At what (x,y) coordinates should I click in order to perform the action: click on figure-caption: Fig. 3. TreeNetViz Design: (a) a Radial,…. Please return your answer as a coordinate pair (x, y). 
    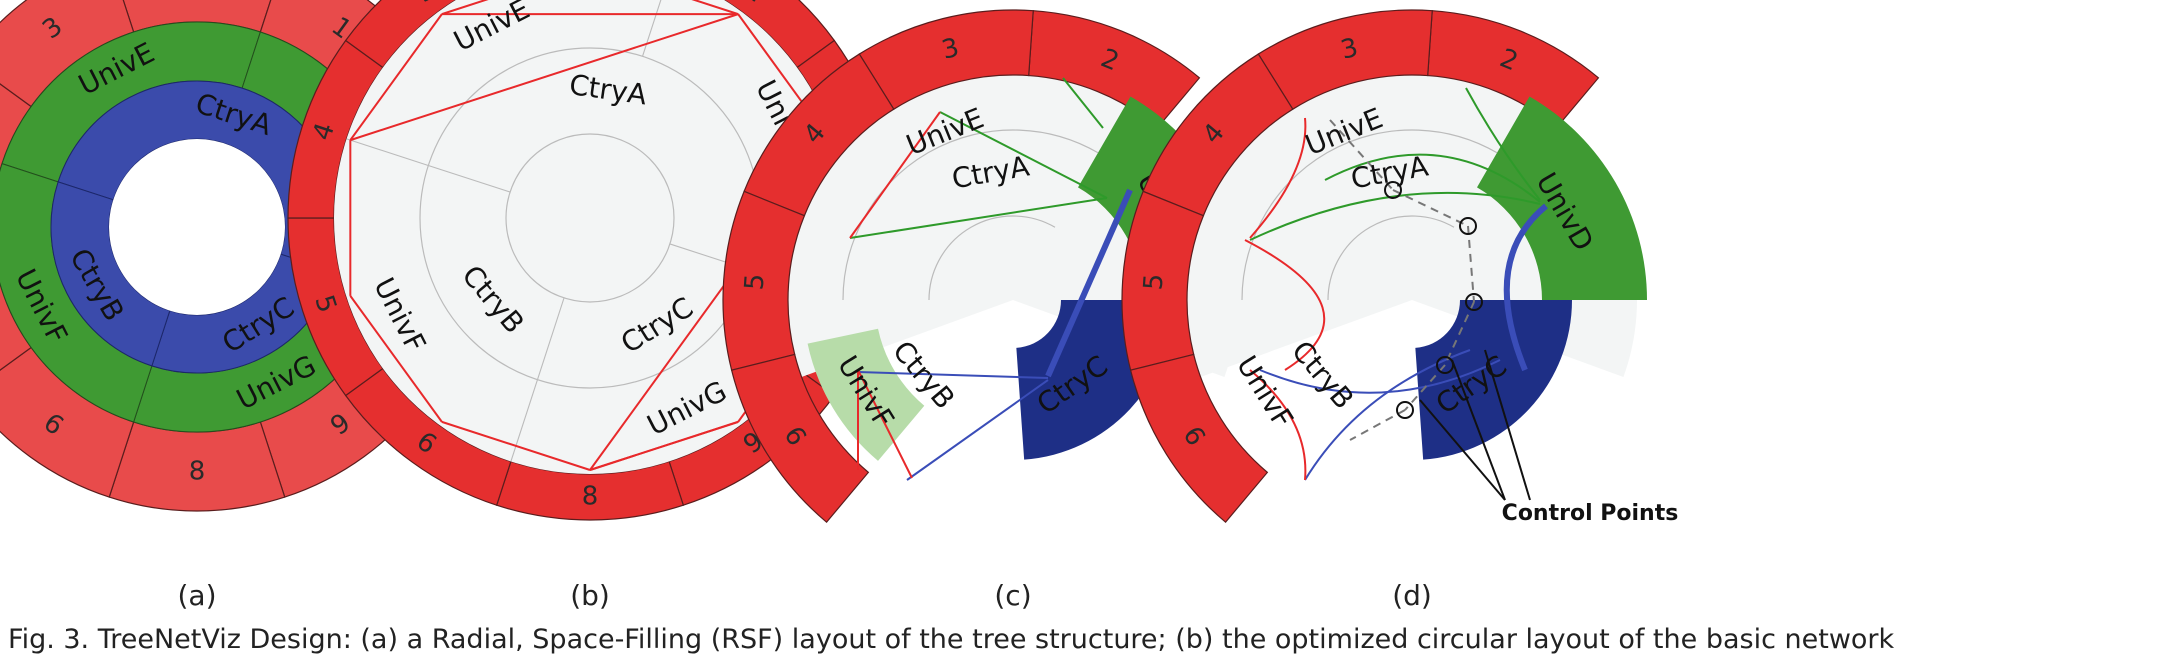
    Looking at the image, I should click on (951, 639).